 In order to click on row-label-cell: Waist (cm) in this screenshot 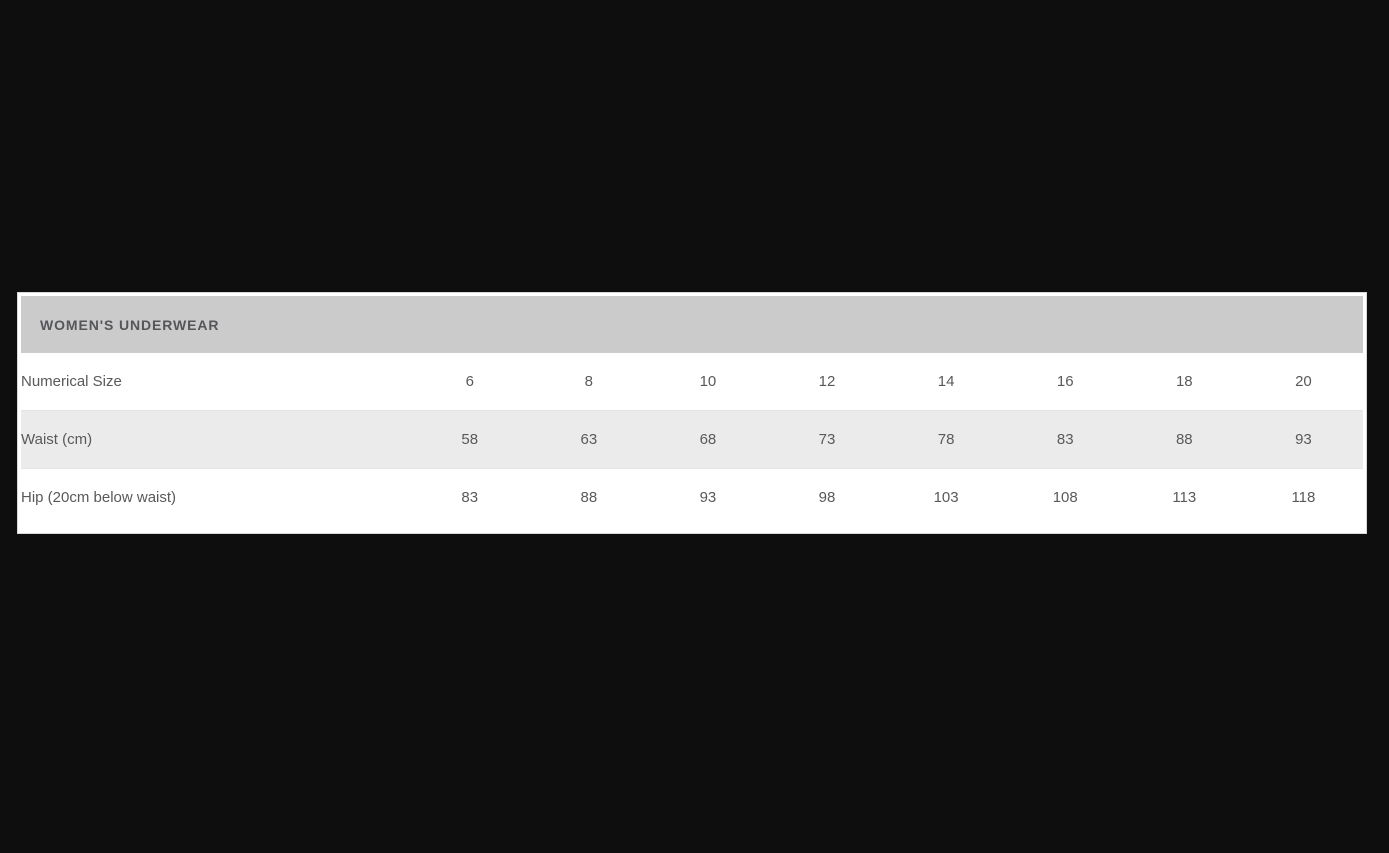, I will do `click(216, 439)`.